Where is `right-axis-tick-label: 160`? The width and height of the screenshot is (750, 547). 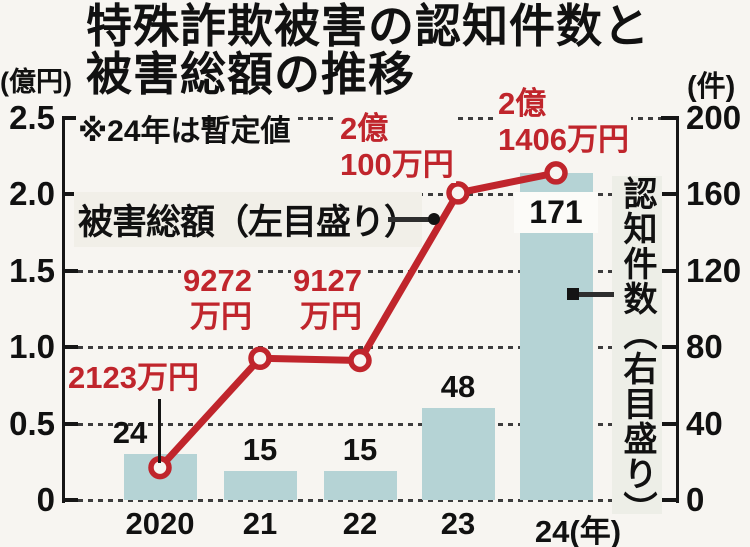
right-axis-tick-label: 160 is located at coordinates (714, 193).